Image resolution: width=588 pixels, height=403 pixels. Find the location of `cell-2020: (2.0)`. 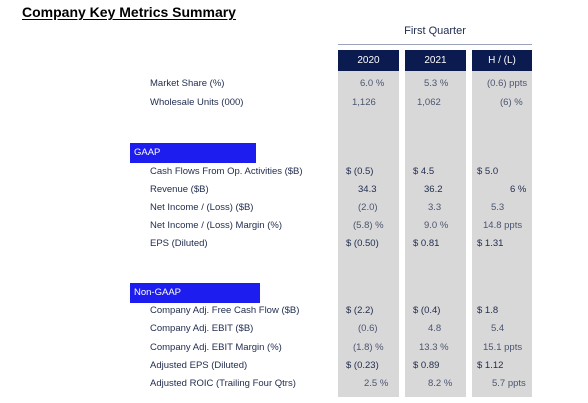

cell-2020: (2.0) is located at coordinates (368, 207).